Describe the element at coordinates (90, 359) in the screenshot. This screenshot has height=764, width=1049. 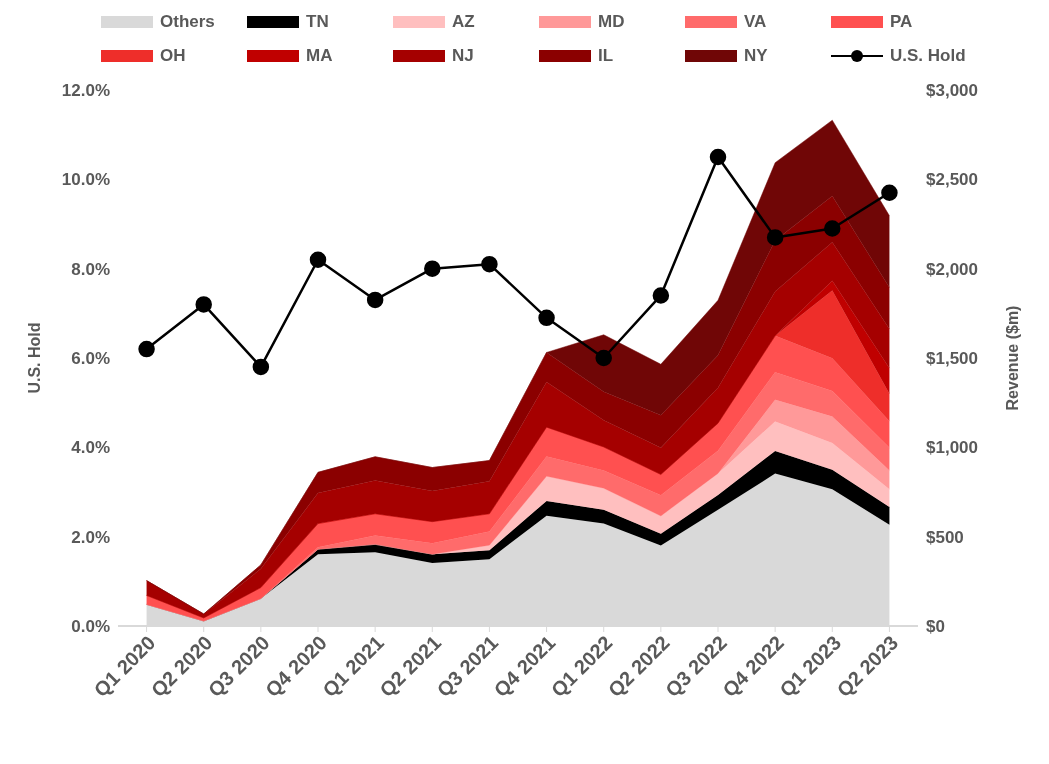
I see `y-tick-label: 6.0%` at that location.